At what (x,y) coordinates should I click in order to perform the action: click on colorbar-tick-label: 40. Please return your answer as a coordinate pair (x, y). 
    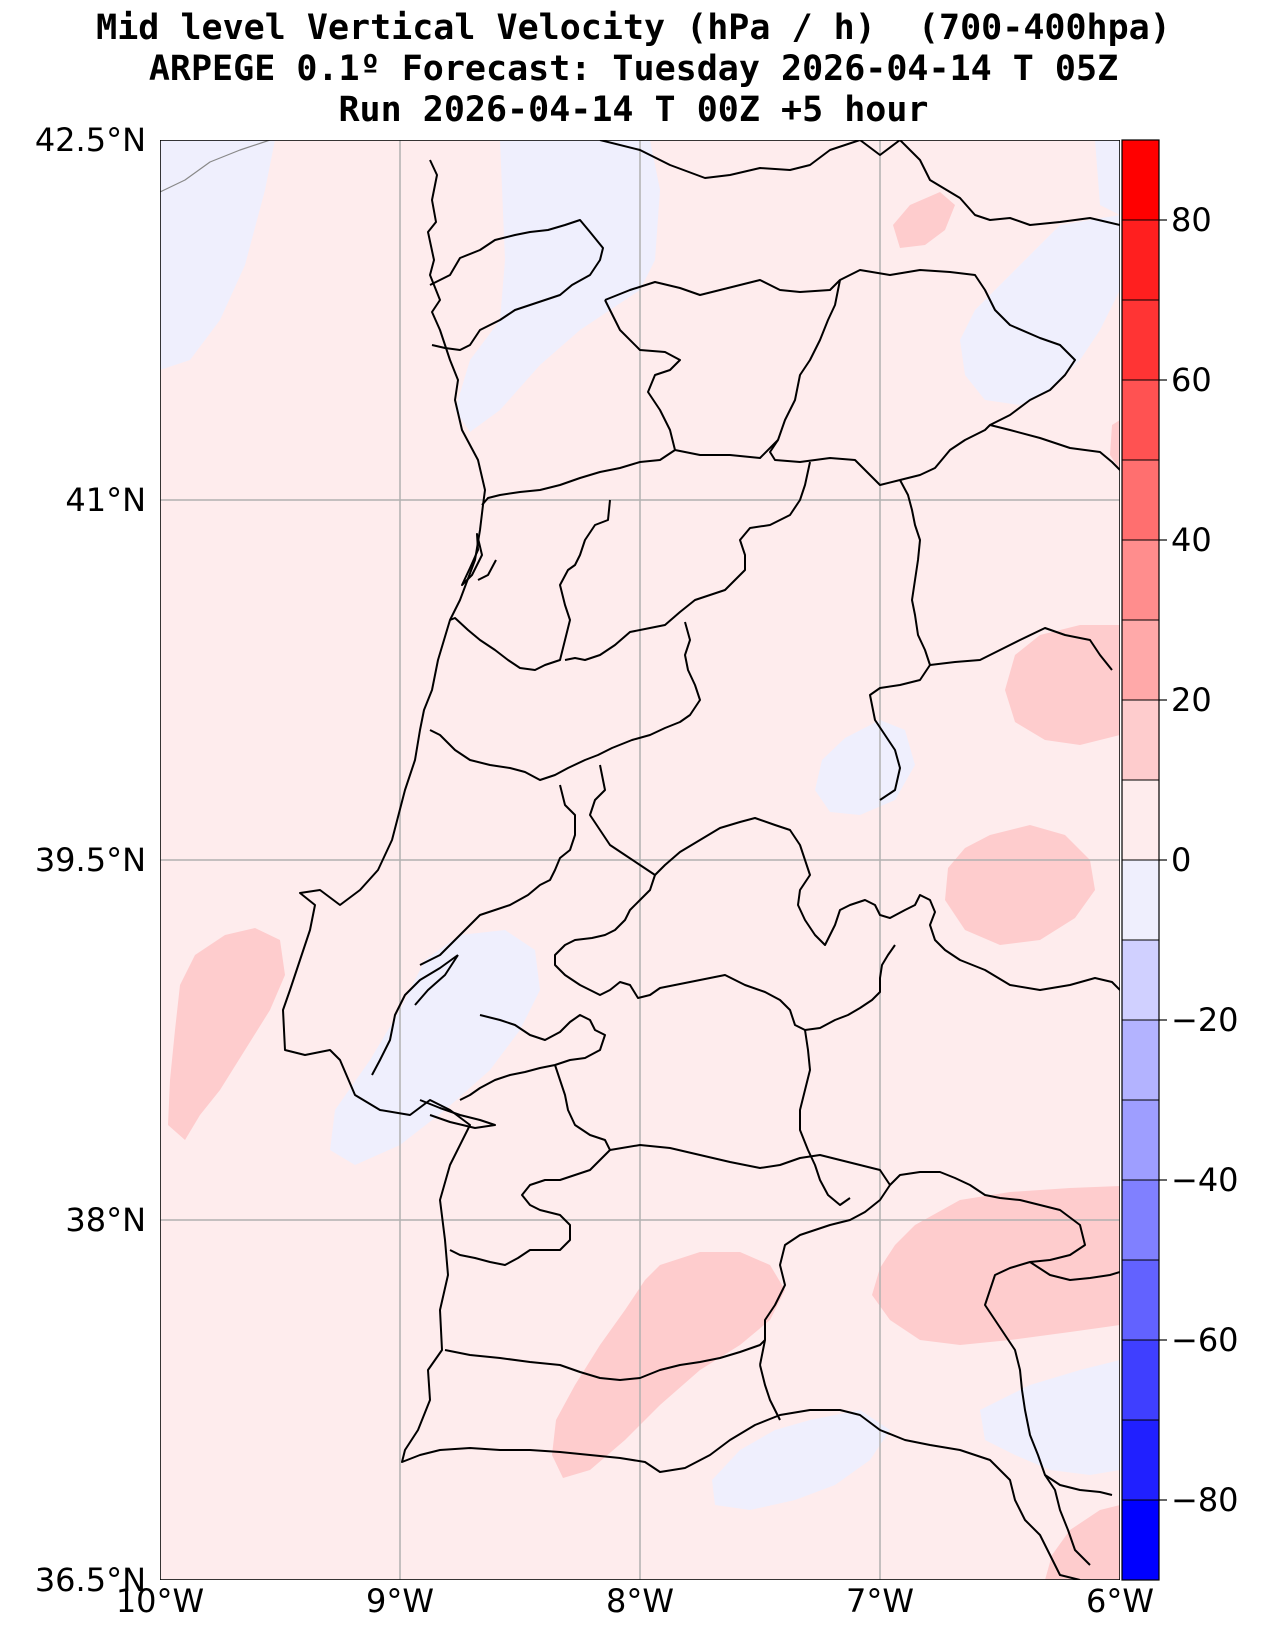
    Looking at the image, I should click on (1191, 540).